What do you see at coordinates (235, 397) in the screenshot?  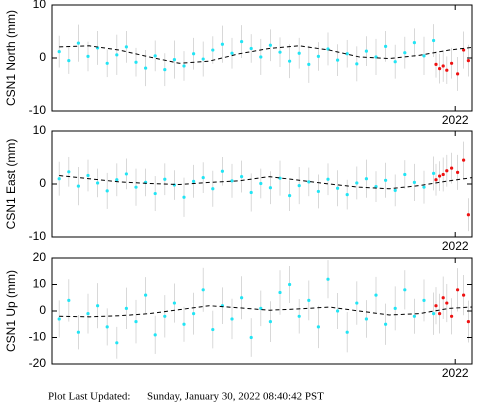 I see `footer-timestamp: Sunday, January 30, 2022 08:40:42 PST` at bounding box center [235, 397].